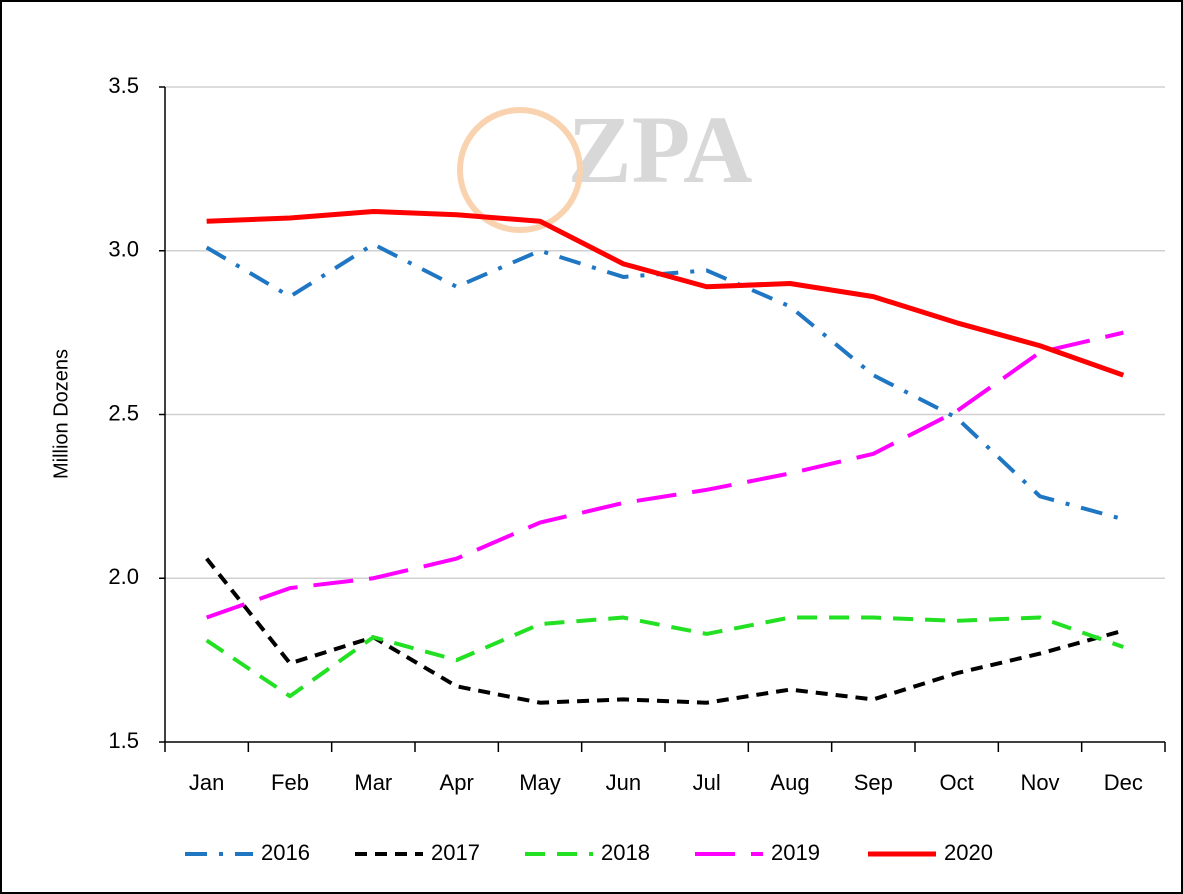  What do you see at coordinates (968, 852) in the screenshot?
I see `legend-label: 2020` at bounding box center [968, 852].